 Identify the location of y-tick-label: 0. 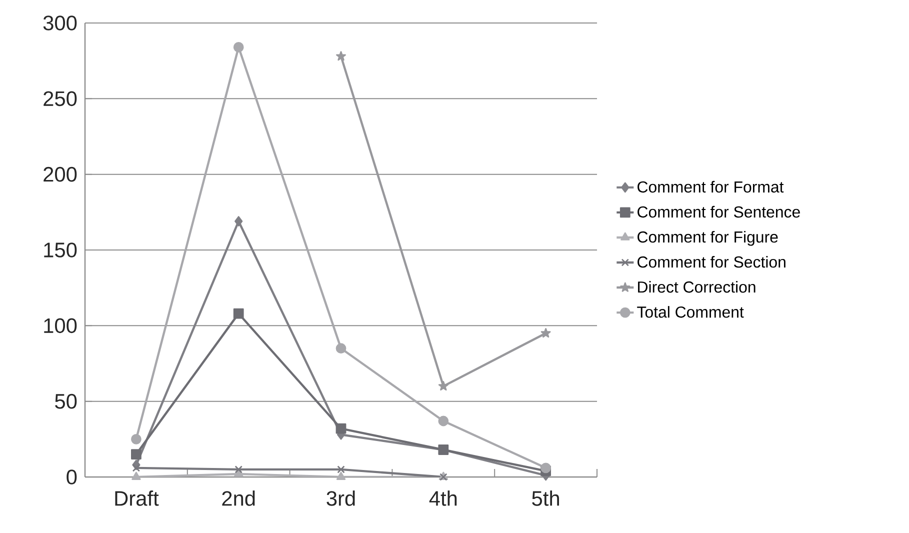
(71, 477).